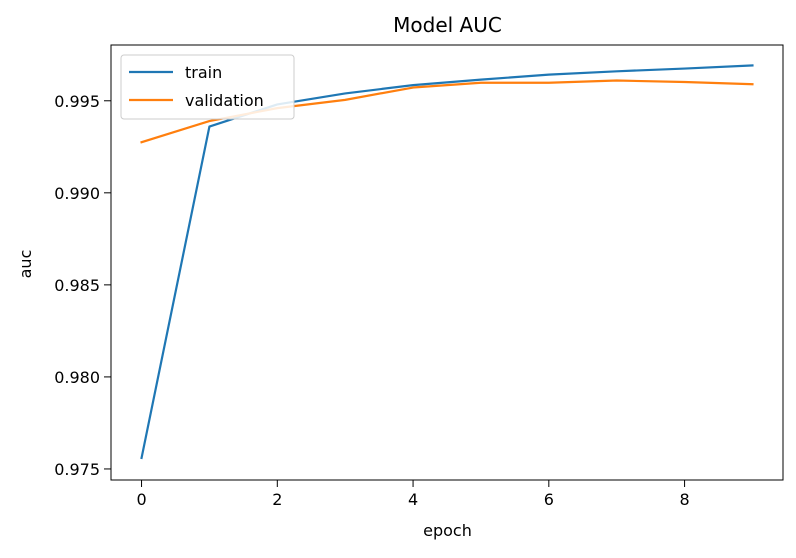  I want to click on y-tick-label: 0.980, so click(77, 377).